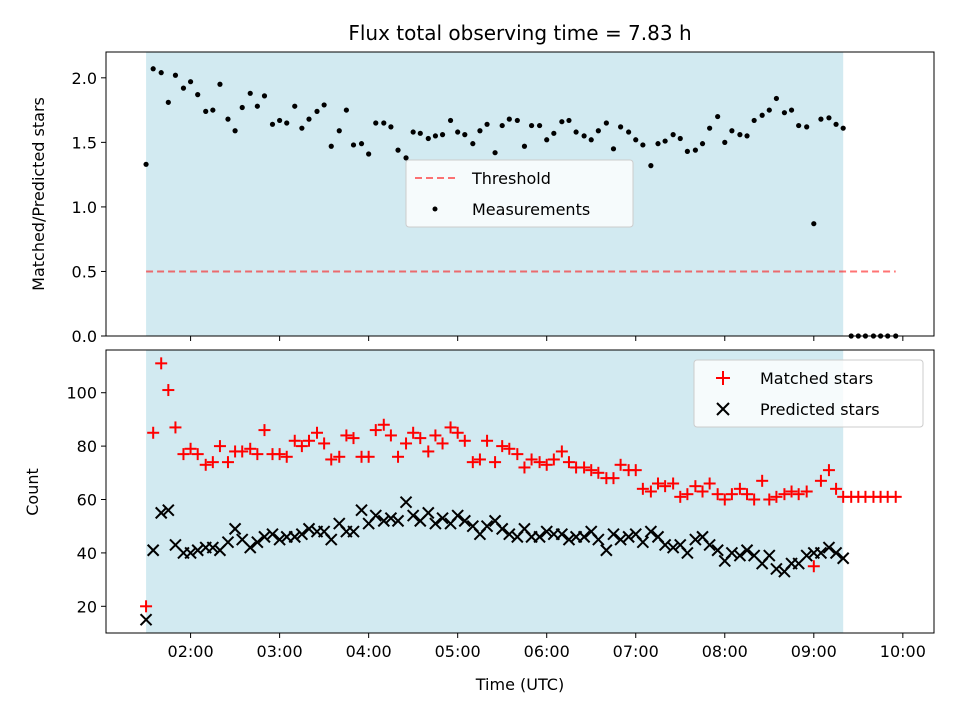 Image resolution: width=960 pixels, height=720 pixels. Describe the element at coordinates (87, 446) in the screenshot. I see `bottom-ytick-label: 80` at that location.